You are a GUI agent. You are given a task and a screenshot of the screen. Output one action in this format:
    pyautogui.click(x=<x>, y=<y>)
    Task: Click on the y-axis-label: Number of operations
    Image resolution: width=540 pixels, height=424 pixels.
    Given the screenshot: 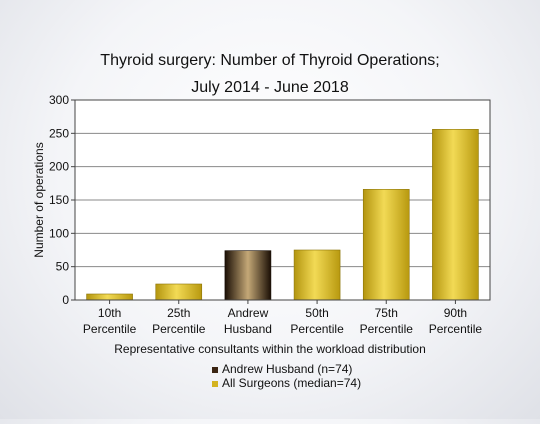 What is the action you would take?
    pyautogui.click(x=39, y=199)
    